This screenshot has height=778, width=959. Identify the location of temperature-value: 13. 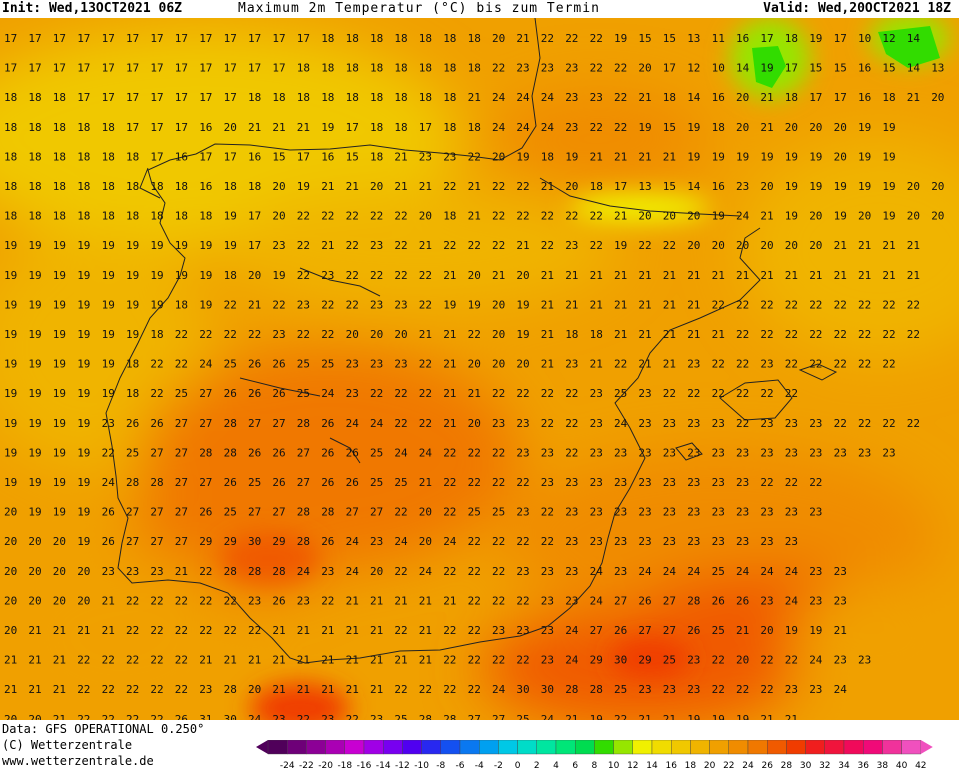
(644, 186).